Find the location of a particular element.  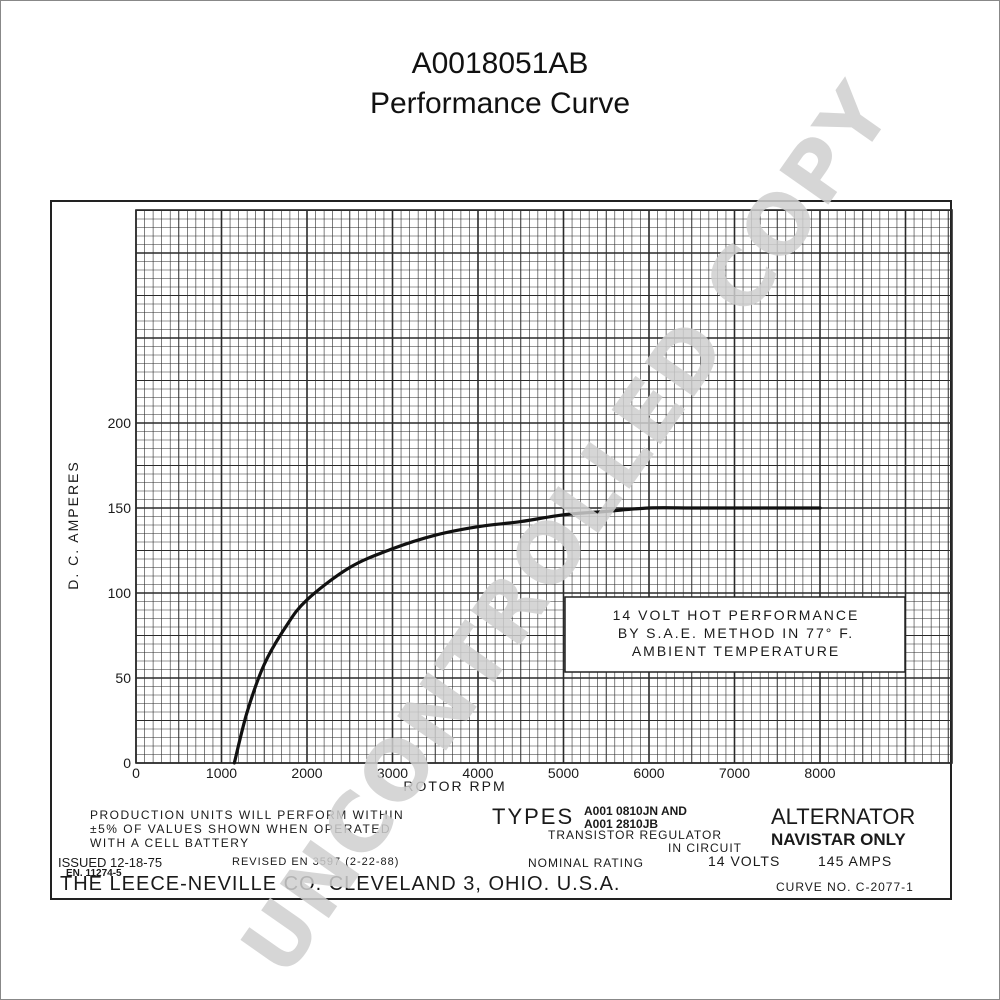

product-subtitle: NAVISTAR ONLY is located at coordinates (838, 839).